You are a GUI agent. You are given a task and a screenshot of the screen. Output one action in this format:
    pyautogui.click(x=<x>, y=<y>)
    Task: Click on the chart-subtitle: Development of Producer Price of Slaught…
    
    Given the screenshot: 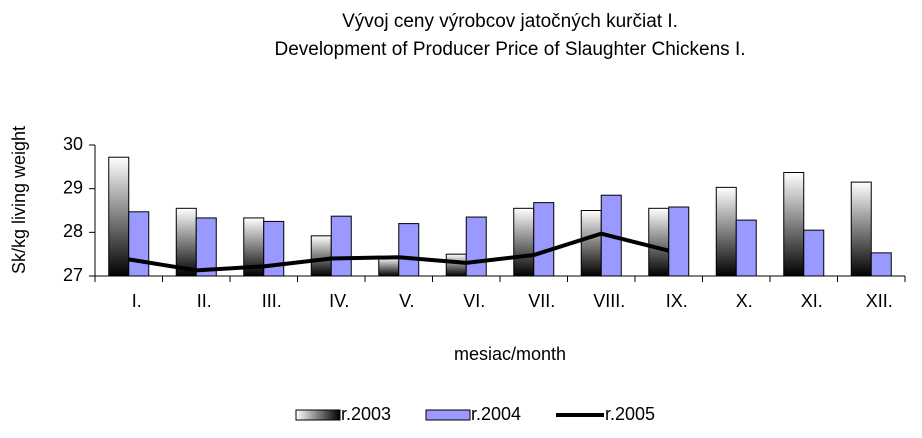 What is the action you would take?
    pyautogui.click(x=509, y=49)
    